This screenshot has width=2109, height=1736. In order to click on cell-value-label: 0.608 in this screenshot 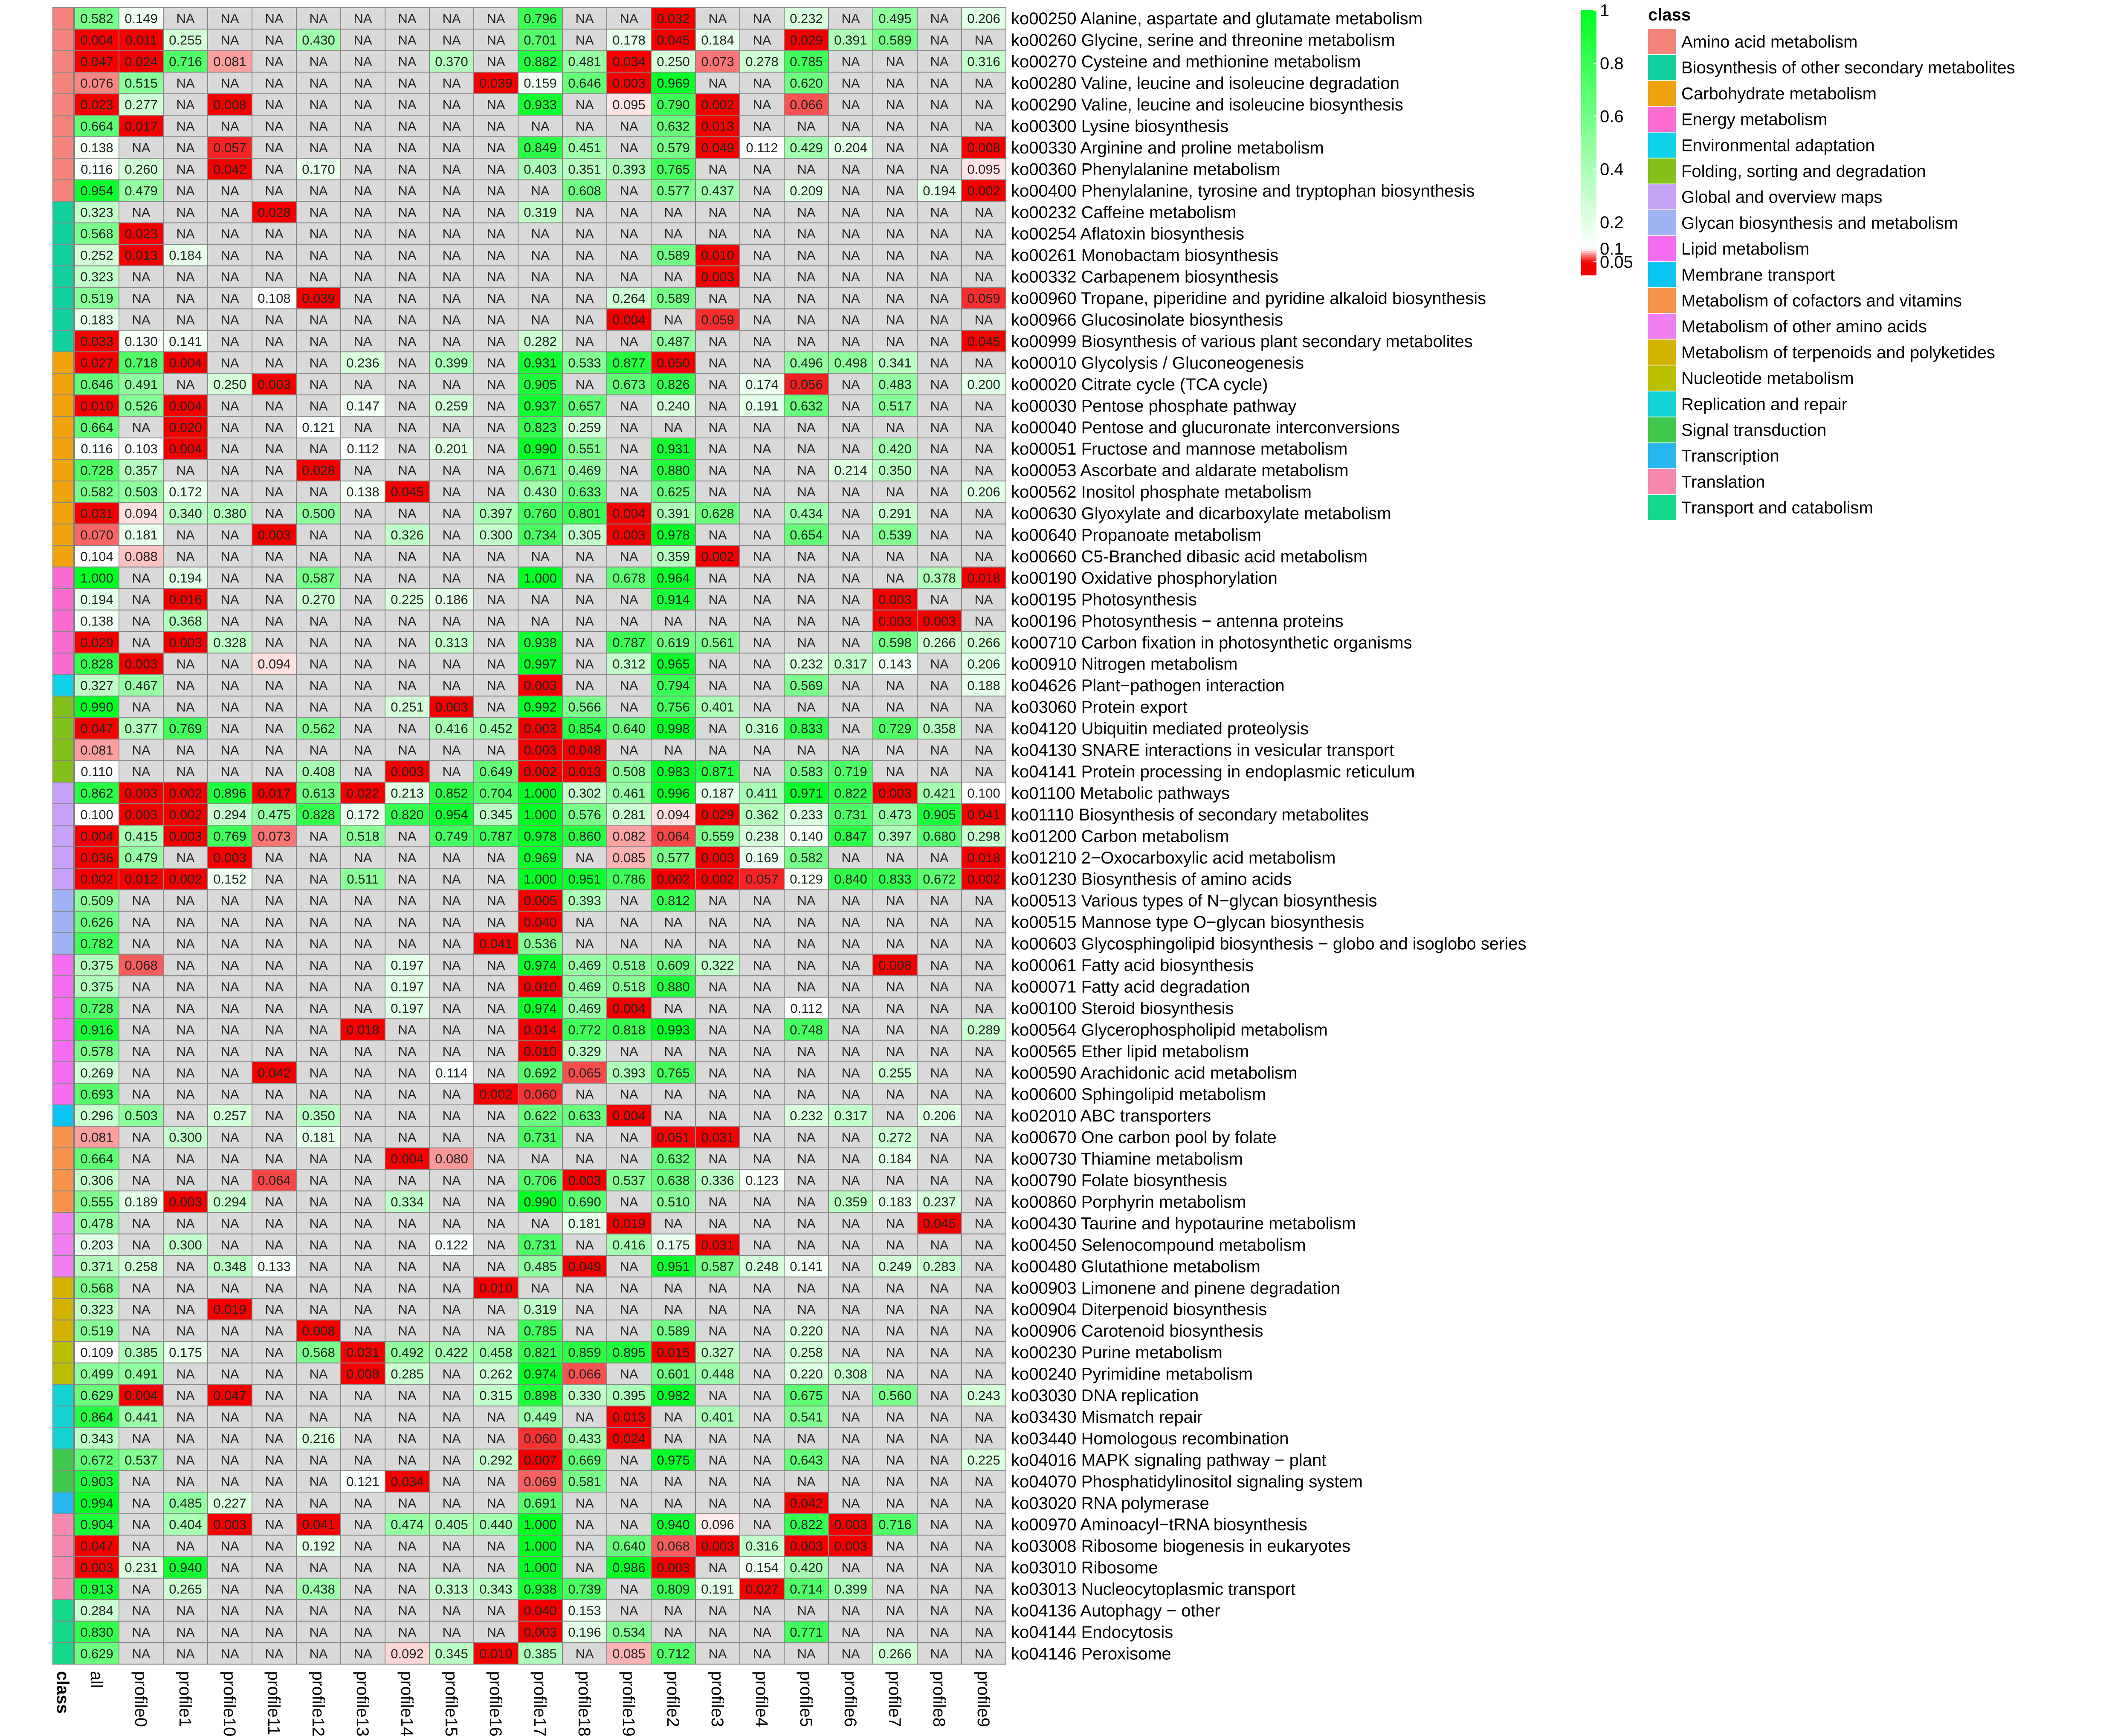, I will do `click(584, 190)`.